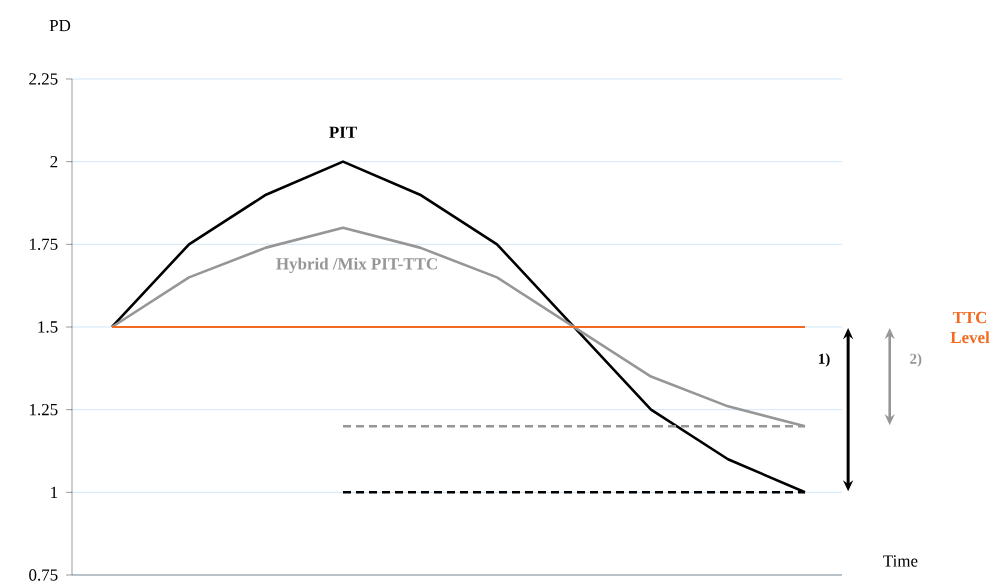  I want to click on text: 2), so click(916, 360).